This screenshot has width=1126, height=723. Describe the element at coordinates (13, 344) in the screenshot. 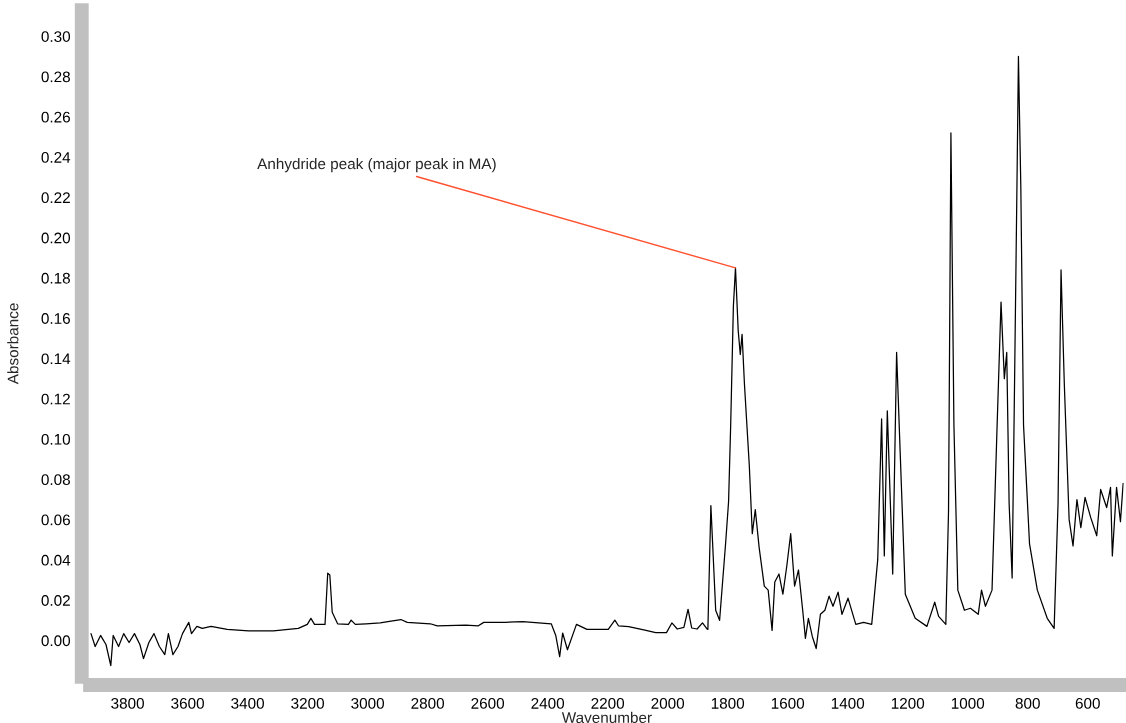

I see `y-axis-title: Absorbance` at that location.